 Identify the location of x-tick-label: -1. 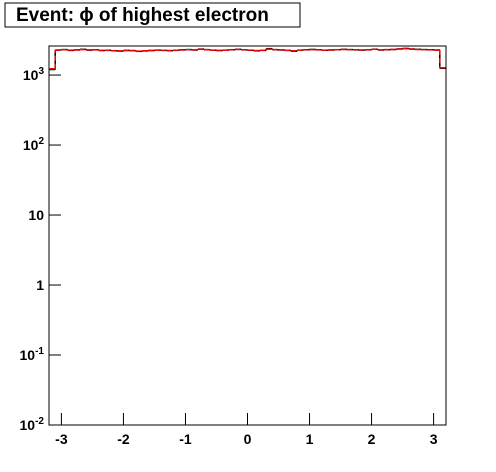
(185, 439).